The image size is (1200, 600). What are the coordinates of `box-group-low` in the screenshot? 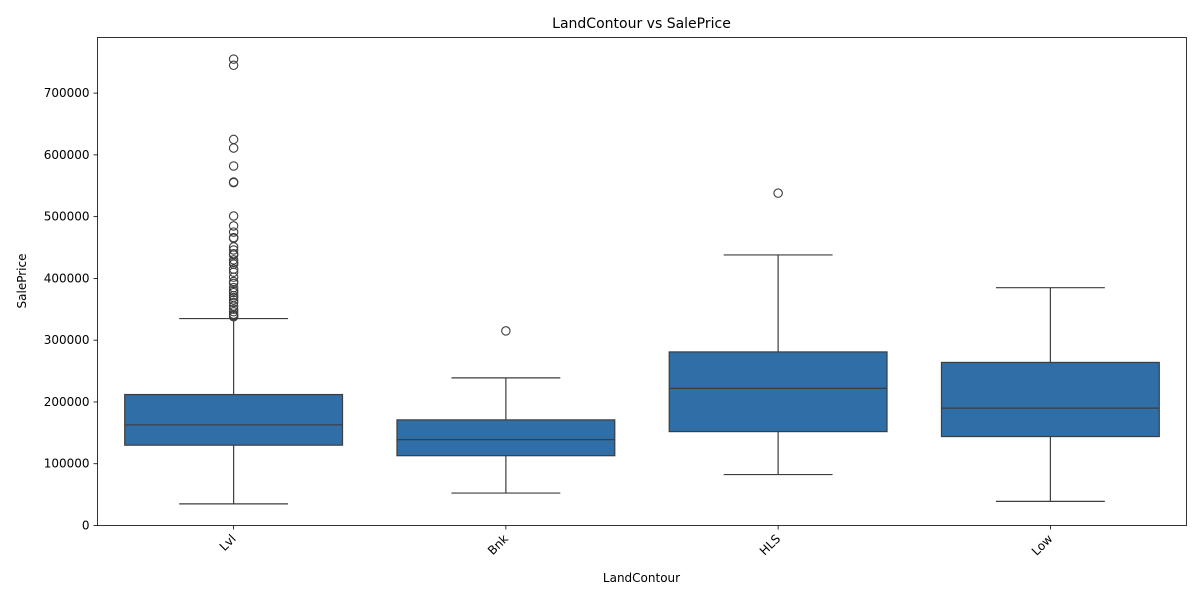 It's located at (1050, 395).